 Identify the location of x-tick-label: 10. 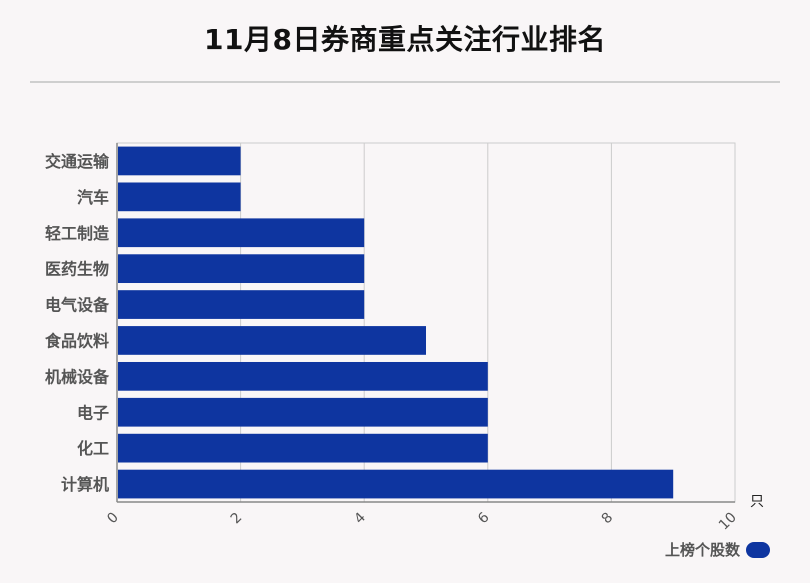
(728, 522).